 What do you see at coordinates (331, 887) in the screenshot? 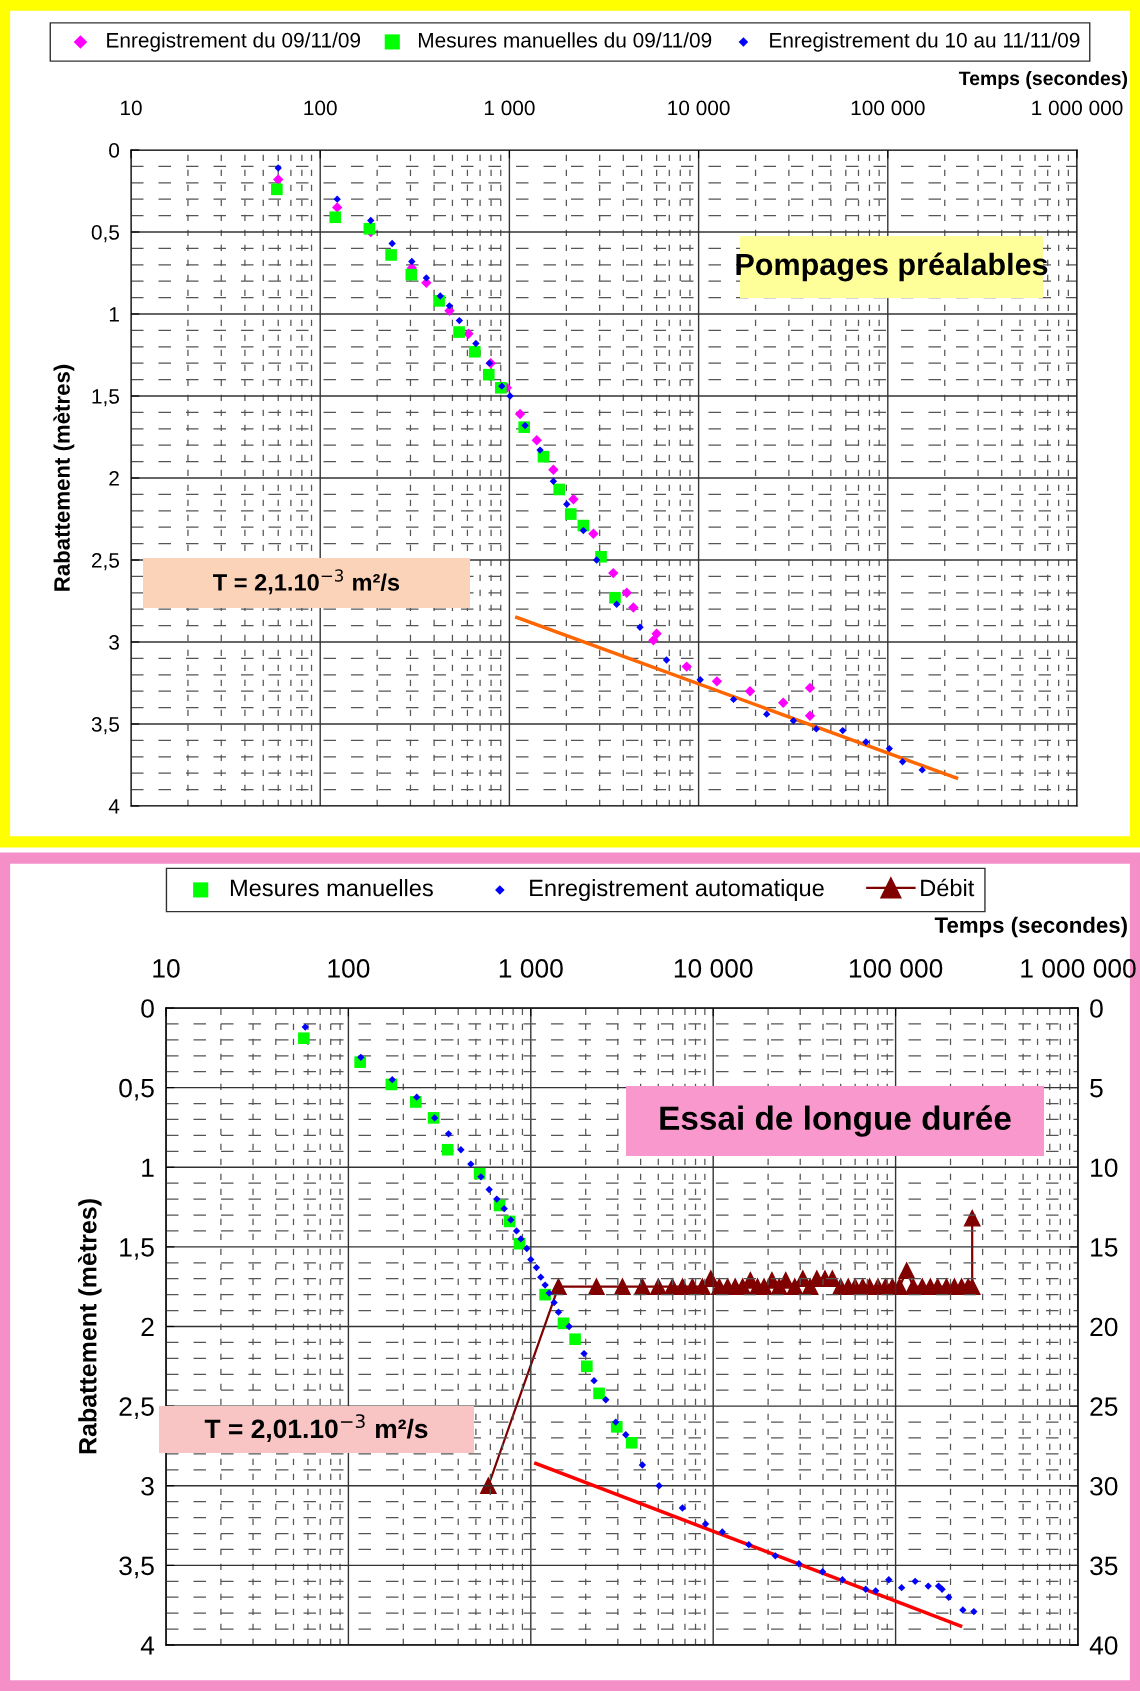
I see `legend-label: Mesures manuelles` at bounding box center [331, 887].